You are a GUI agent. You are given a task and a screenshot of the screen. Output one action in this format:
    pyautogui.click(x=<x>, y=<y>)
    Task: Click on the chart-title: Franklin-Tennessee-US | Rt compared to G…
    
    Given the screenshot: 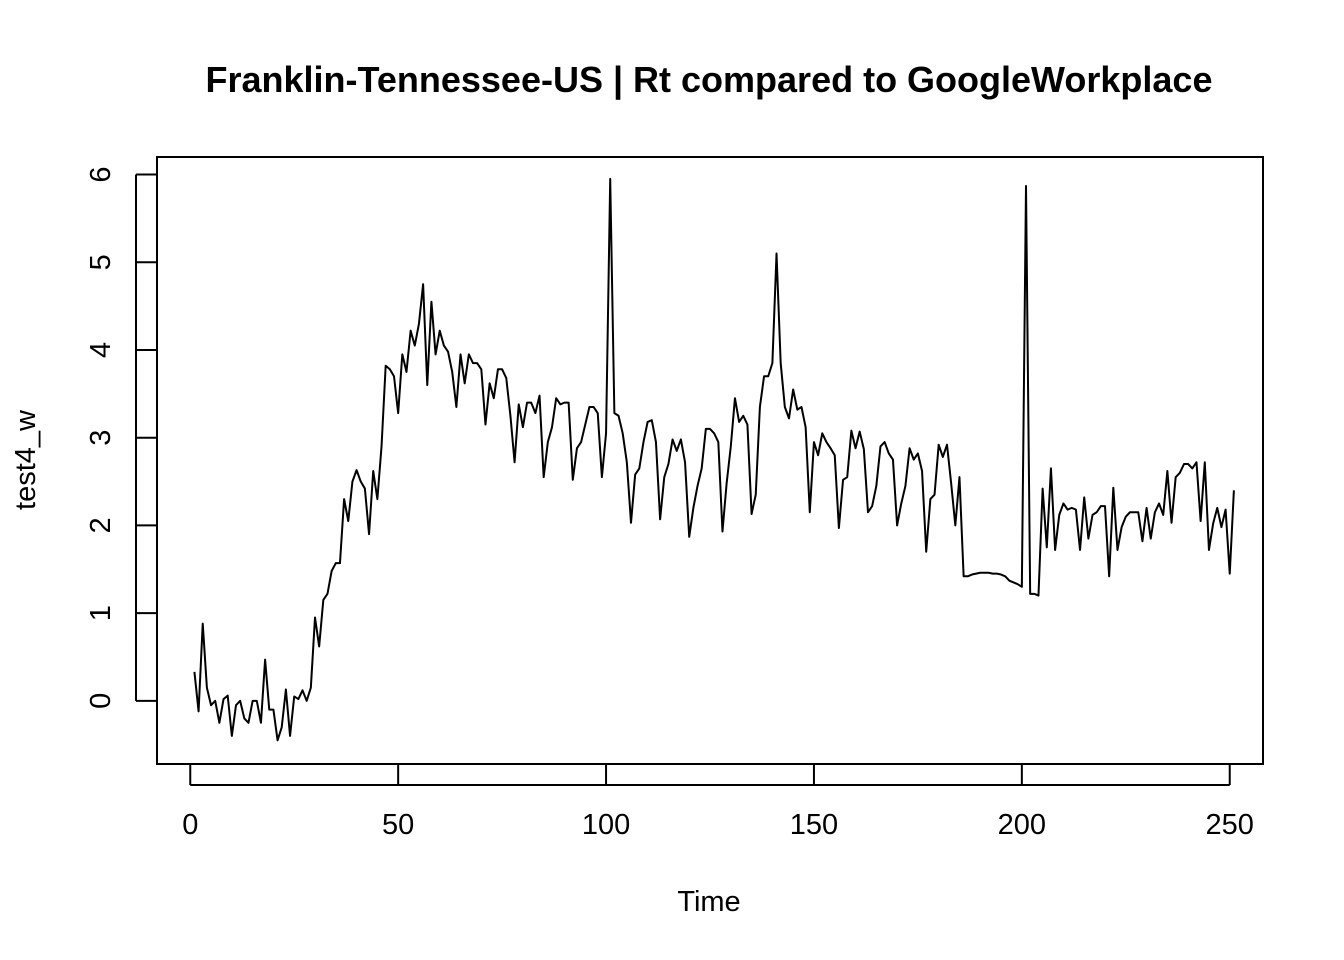 What is the action you would take?
    pyautogui.click(x=709, y=80)
    